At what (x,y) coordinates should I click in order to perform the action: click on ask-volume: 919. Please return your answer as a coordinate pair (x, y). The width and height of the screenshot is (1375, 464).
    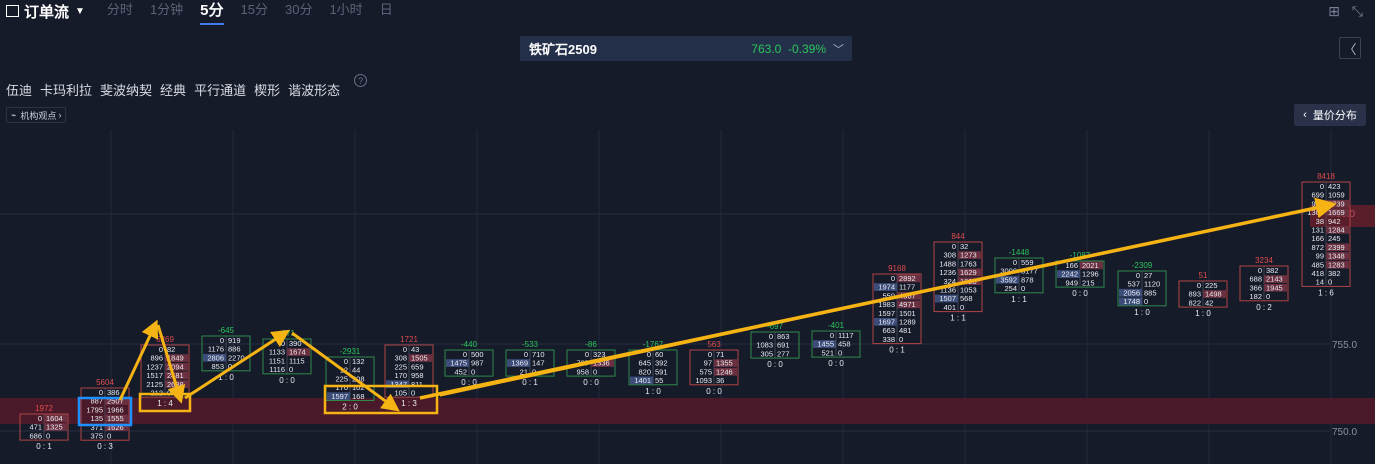
    Looking at the image, I should click on (234, 340).